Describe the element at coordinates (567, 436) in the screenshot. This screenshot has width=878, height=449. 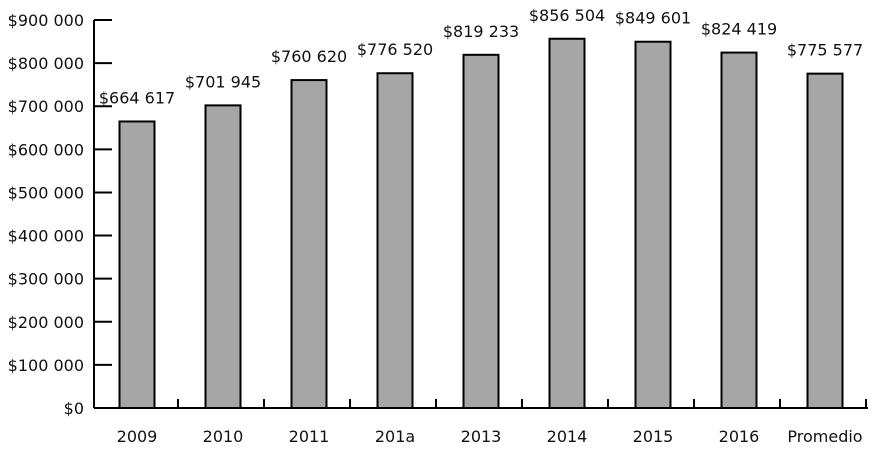
I see `x-tick-label-2014: 2014` at that location.